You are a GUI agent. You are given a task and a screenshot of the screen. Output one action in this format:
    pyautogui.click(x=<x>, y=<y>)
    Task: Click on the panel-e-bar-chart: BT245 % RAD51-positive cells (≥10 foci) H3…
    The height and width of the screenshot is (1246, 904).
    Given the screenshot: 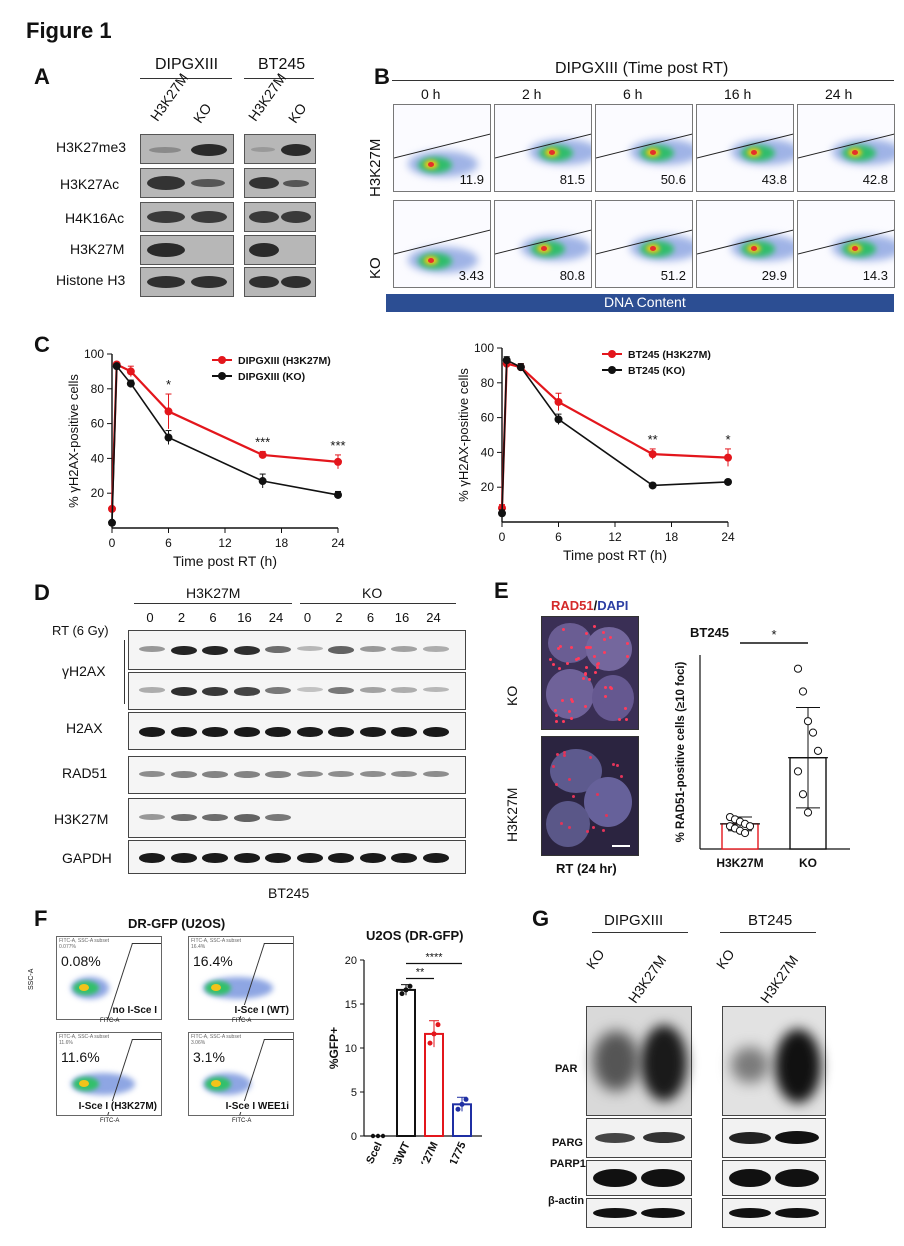 What is the action you would take?
    pyautogui.click(x=762, y=747)
    